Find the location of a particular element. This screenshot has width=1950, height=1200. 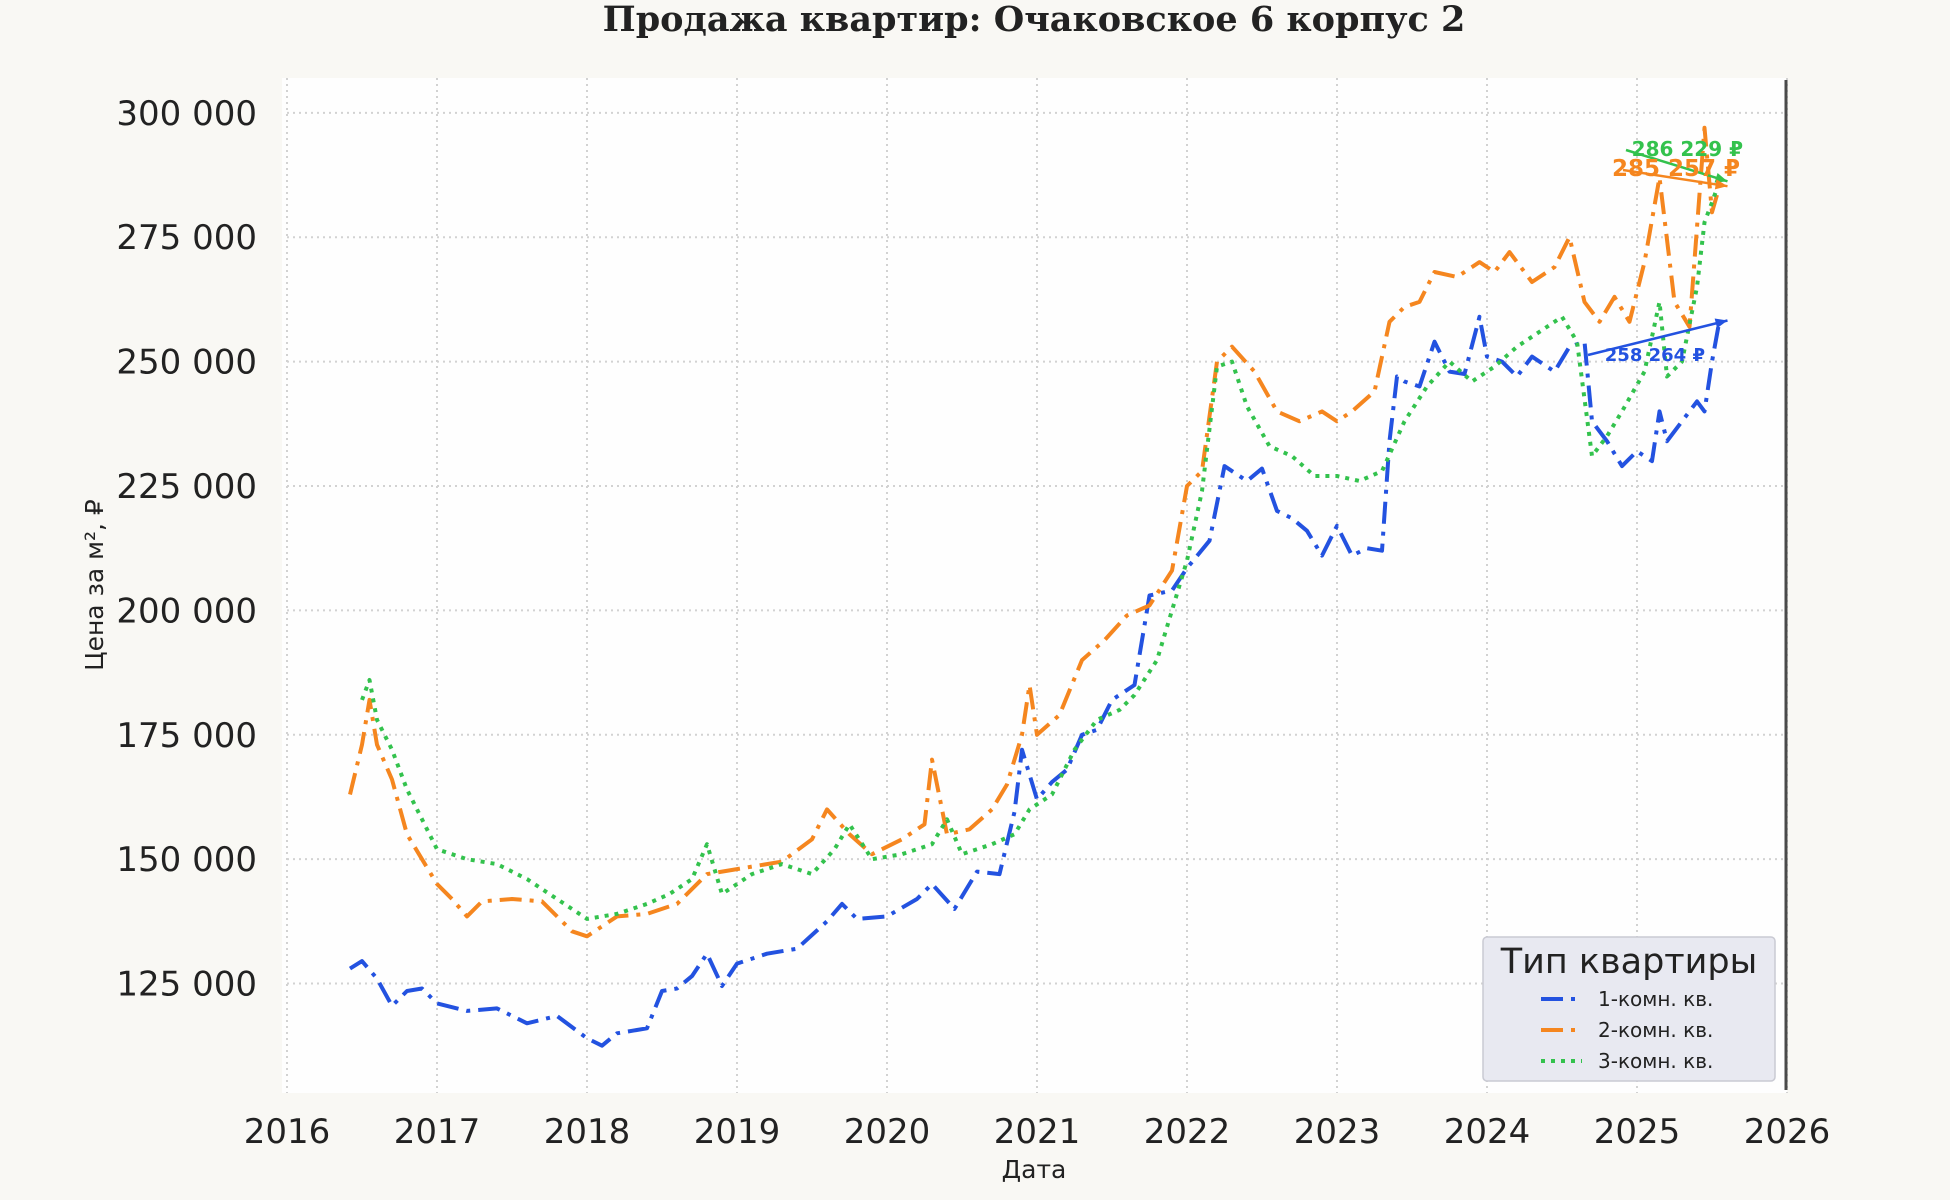

x-tick-label: 2018 is located at coordinates (587, 1132).